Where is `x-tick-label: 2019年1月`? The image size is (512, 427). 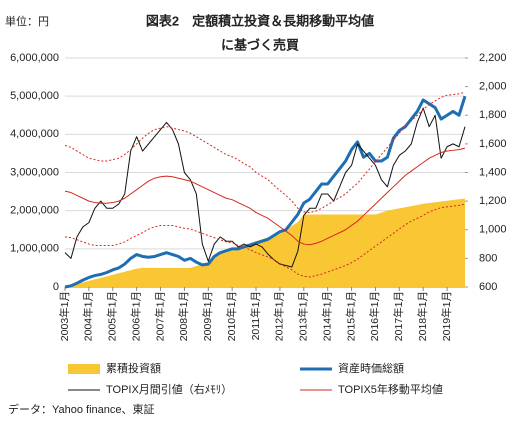
x-tick-label: 2019年1月 is located at coordinates (446, 316).